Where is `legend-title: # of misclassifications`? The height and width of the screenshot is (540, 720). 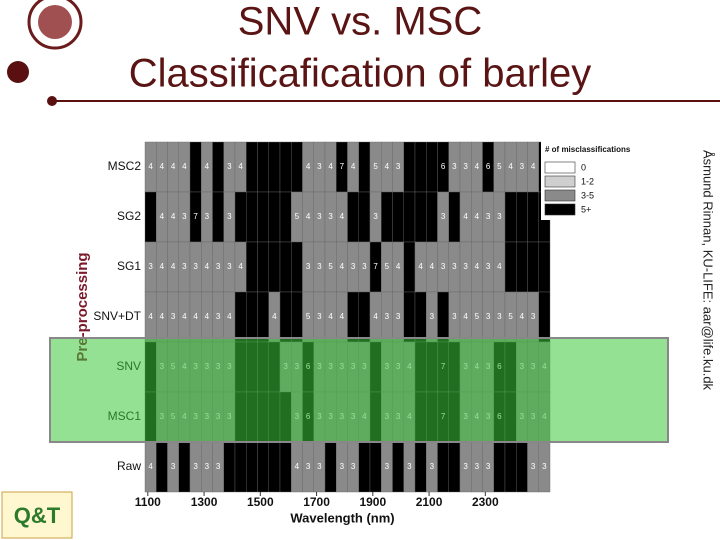 legend-title: # of misclassifications is located at coordinates (588, 149).